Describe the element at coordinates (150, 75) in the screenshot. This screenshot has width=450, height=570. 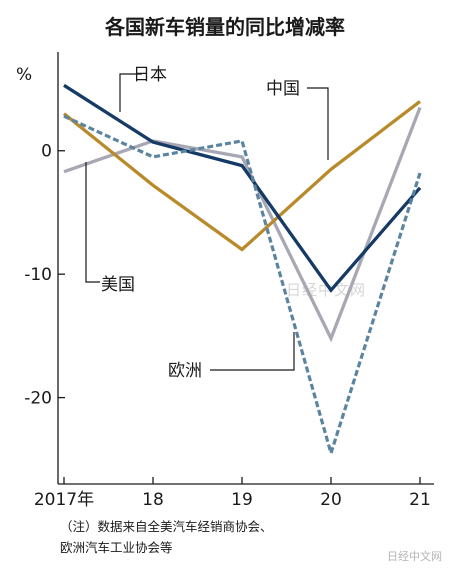
I see `series-label-日本: 日本` at that location.